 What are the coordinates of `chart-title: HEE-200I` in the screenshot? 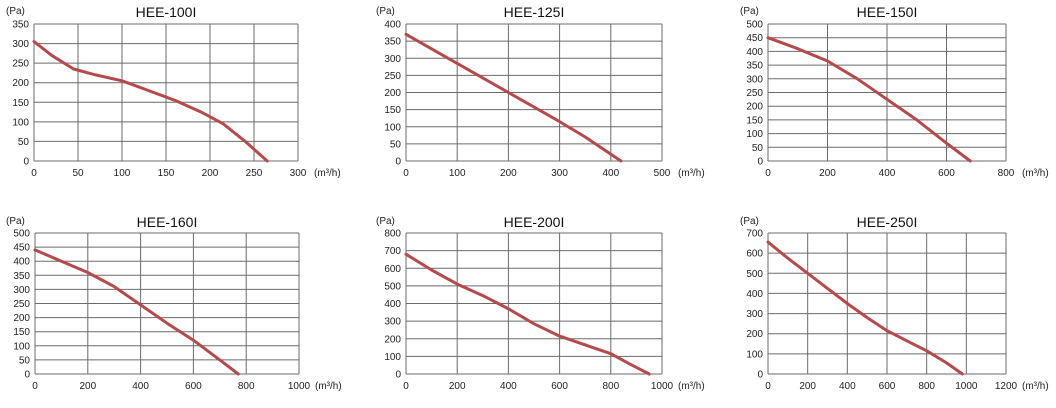 It's located at (534, 222).